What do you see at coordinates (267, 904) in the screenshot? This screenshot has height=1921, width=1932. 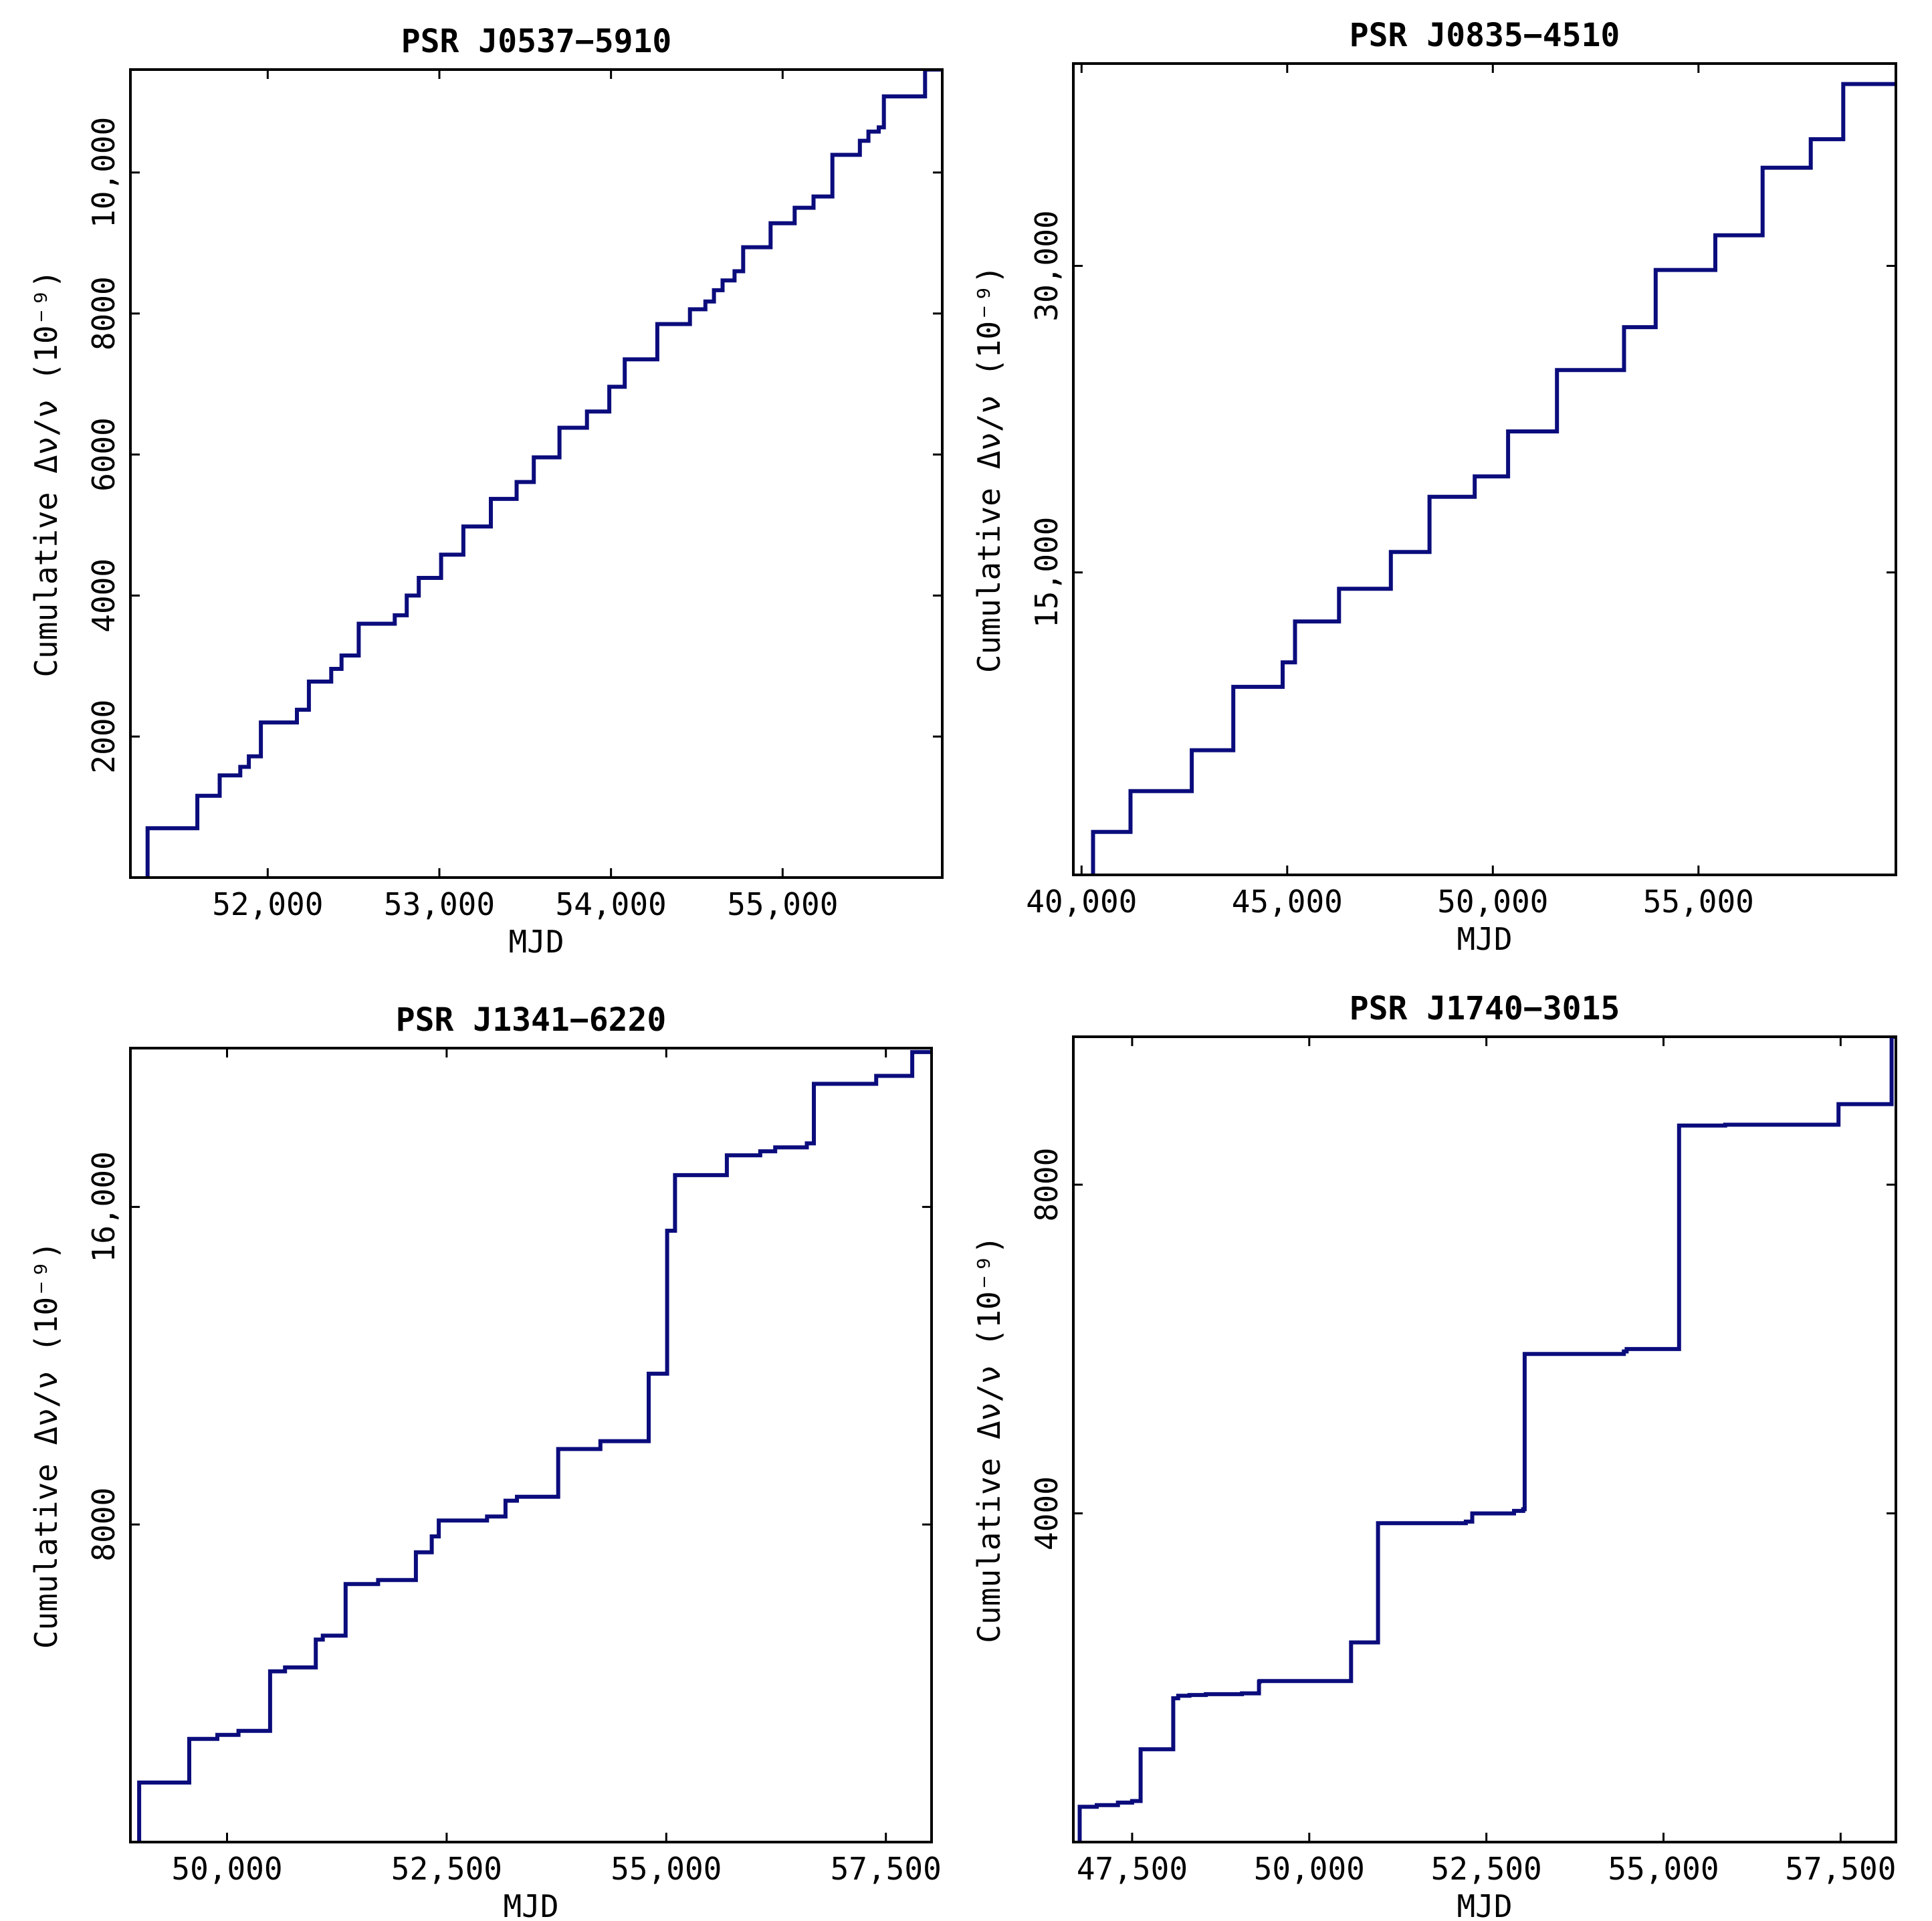 I see `x-tick-label: 52,000` at bounding box center [267, 904].